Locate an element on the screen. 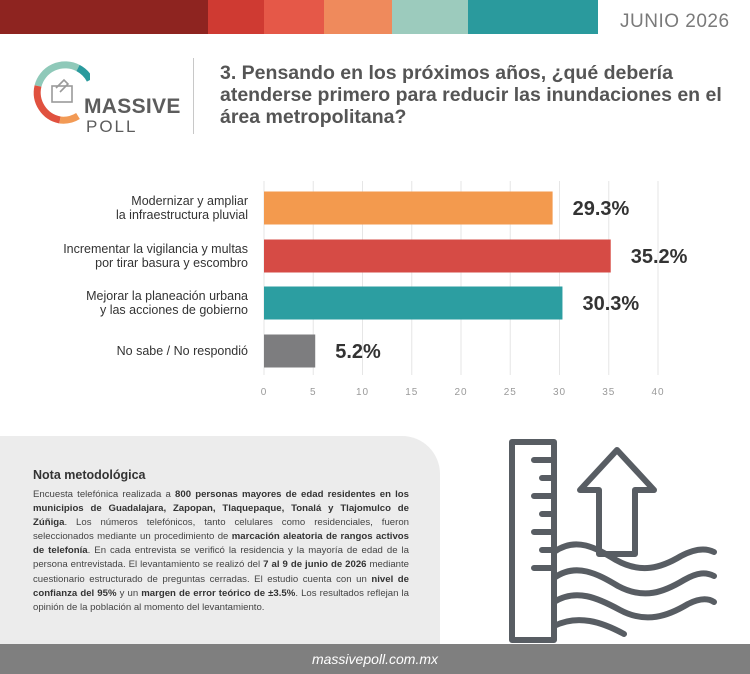 The height and width of the screenshot is (674, 750). x-tick-label: 35 is located at coordinates (608, 392).